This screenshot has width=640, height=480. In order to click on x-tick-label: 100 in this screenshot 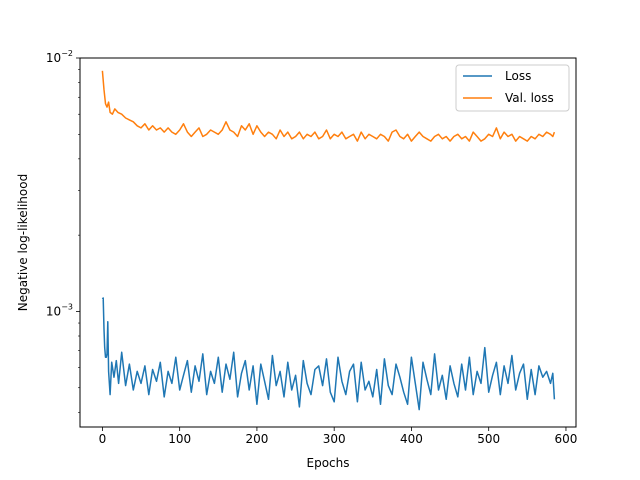, I will do `click(179, 439)`.